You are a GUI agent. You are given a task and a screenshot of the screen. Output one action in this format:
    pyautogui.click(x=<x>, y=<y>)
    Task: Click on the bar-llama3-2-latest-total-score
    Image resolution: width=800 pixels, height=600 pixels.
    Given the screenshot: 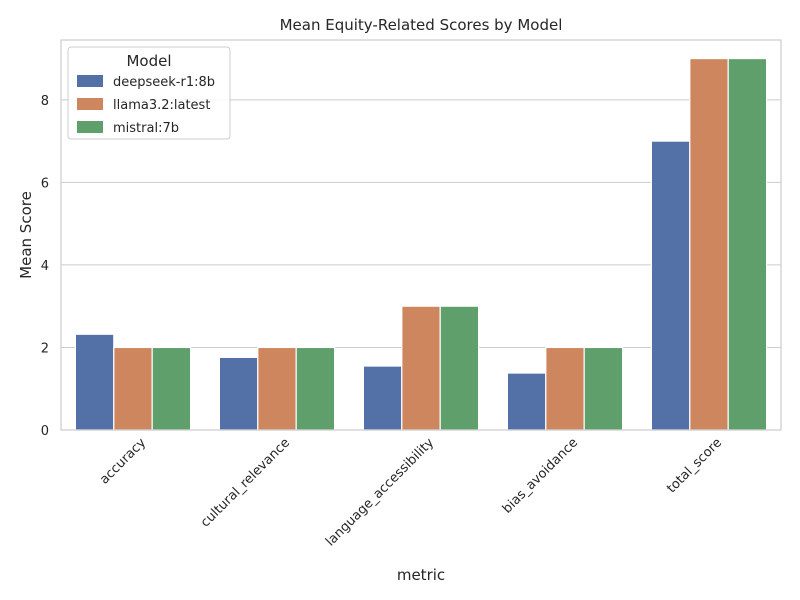 What is the action you would take?
    pyautogui.click(x=709, y=244)
    